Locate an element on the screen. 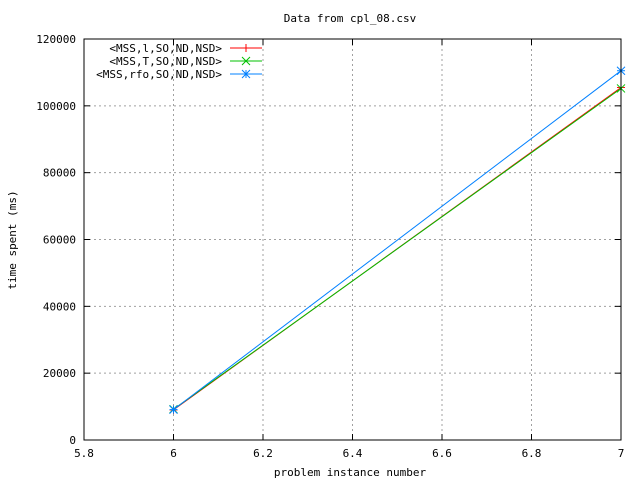 This screenshot has width=640, height=480. y-tick-label: 40000 is located at coordinates (59, 306).